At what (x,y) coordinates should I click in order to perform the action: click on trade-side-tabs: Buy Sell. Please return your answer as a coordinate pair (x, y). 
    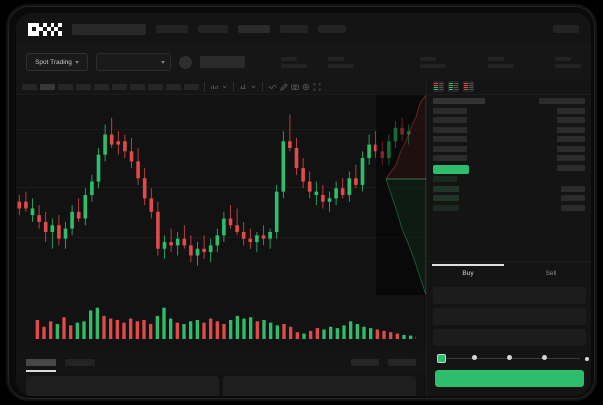
    Looking at the image, I should click on (509, 274).